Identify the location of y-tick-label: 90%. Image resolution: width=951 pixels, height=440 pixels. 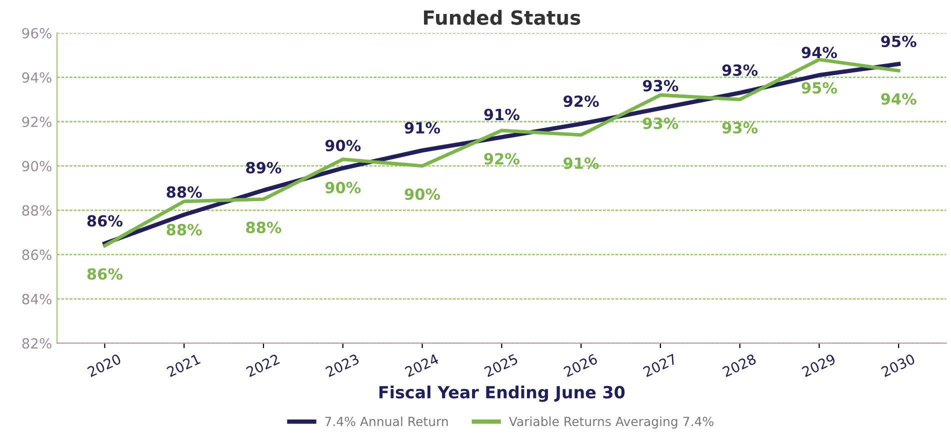
(37, 166).